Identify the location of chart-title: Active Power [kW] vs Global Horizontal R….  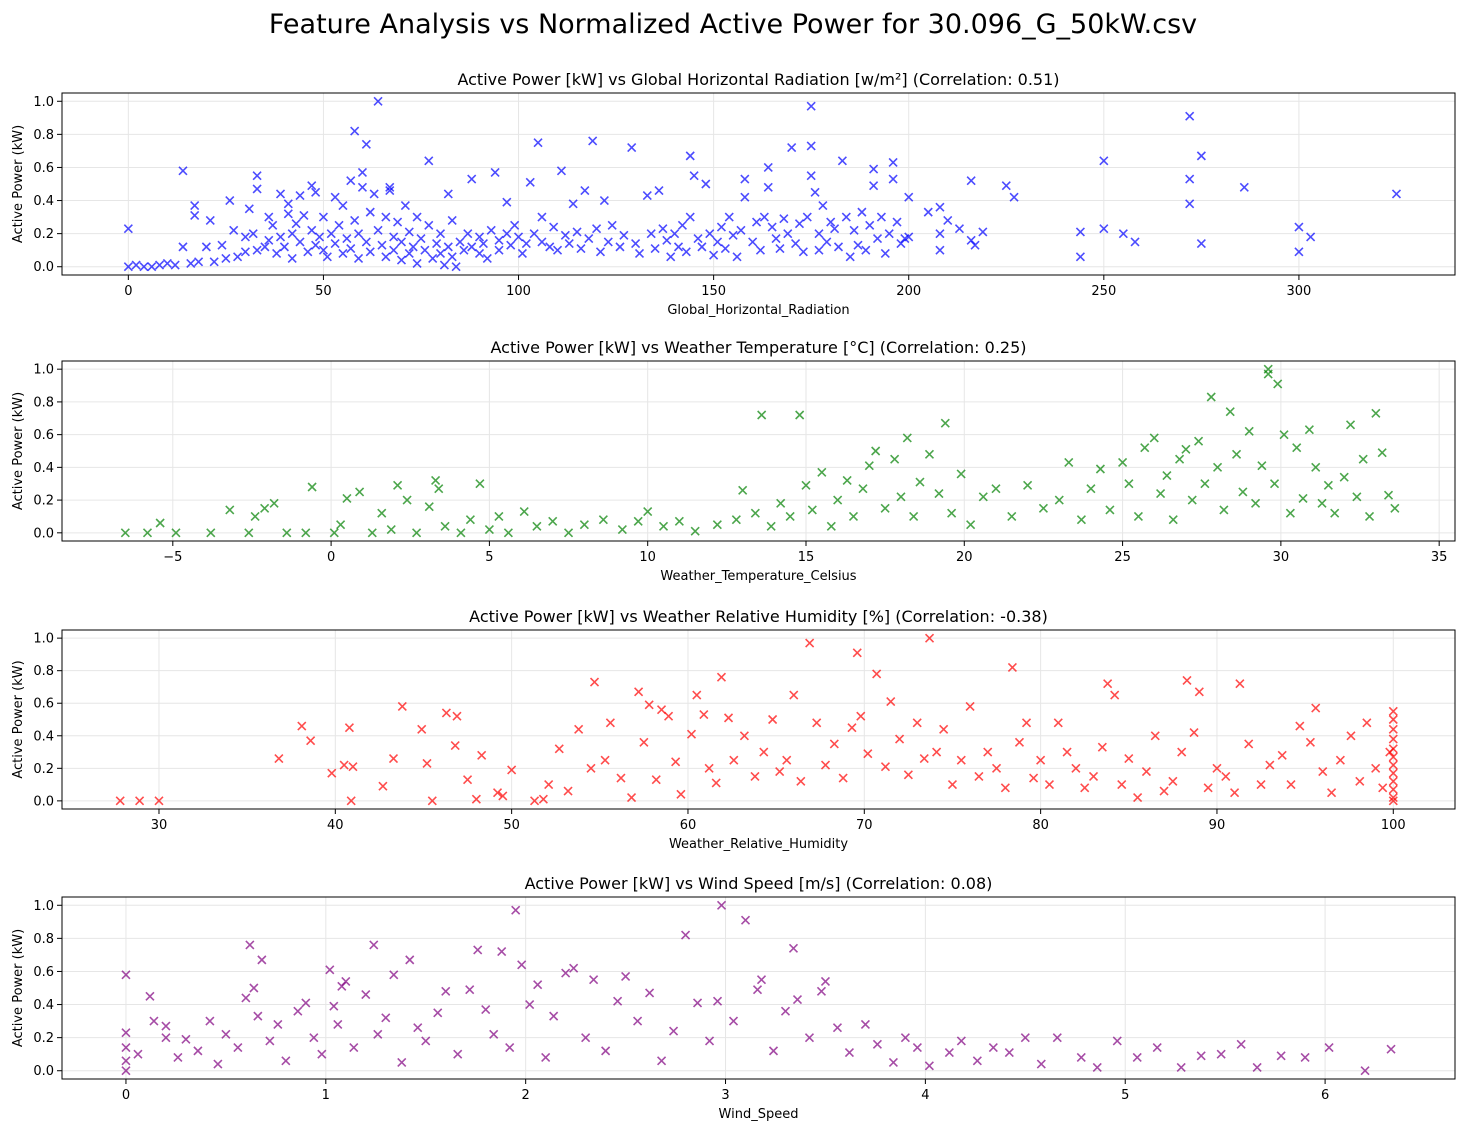
(758, 79).